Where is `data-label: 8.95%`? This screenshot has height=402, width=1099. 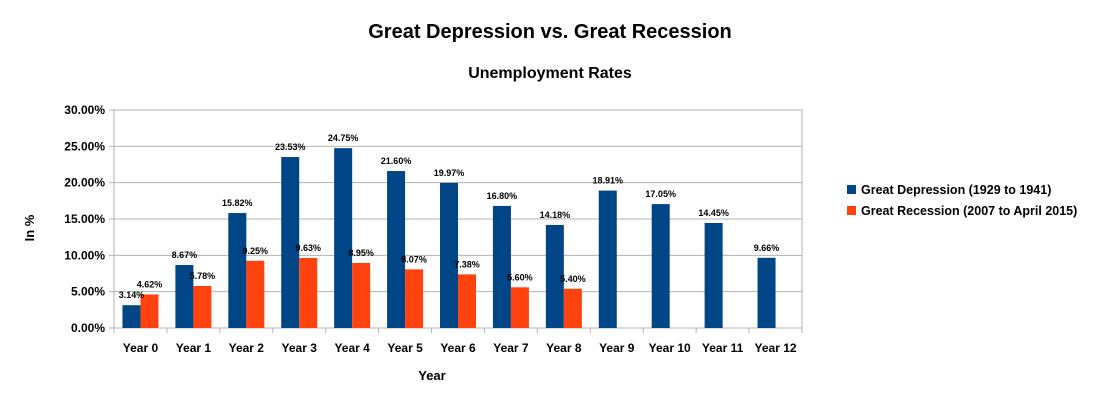
data-label: 8.95% is located at coordinates (361, 253).